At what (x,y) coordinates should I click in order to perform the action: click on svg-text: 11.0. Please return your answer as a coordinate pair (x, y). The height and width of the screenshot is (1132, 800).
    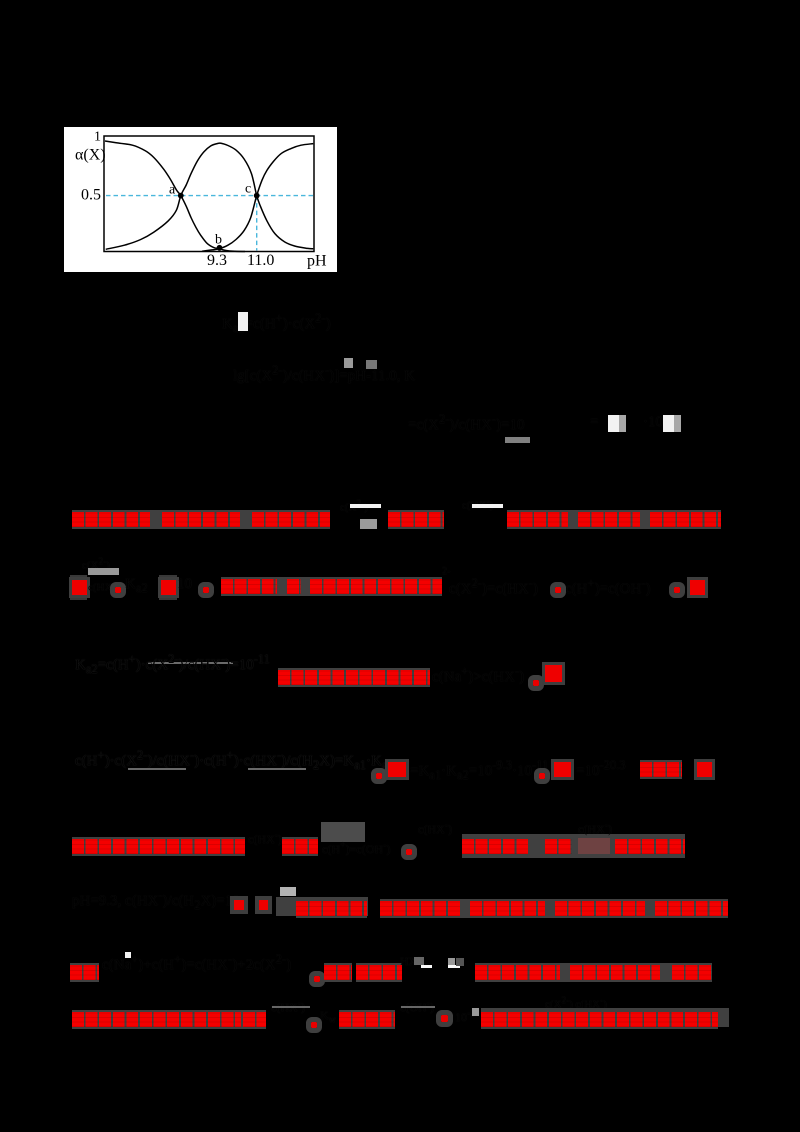
    Looking at the image, I should click on (260, 260).